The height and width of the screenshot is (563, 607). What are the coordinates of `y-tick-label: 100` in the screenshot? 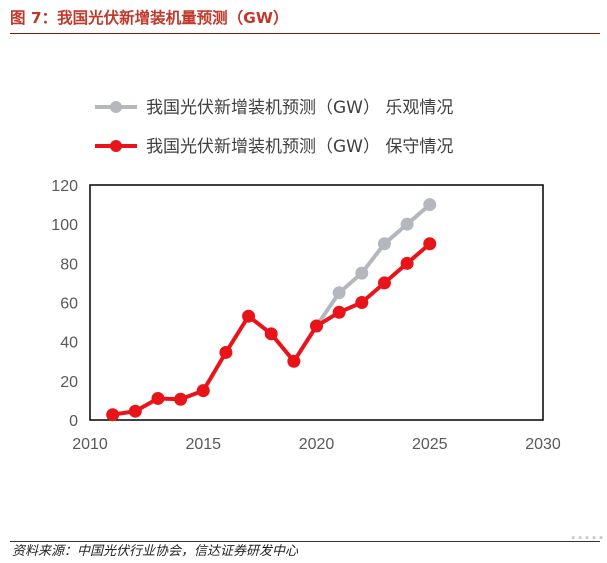 It's located at (64, 225).